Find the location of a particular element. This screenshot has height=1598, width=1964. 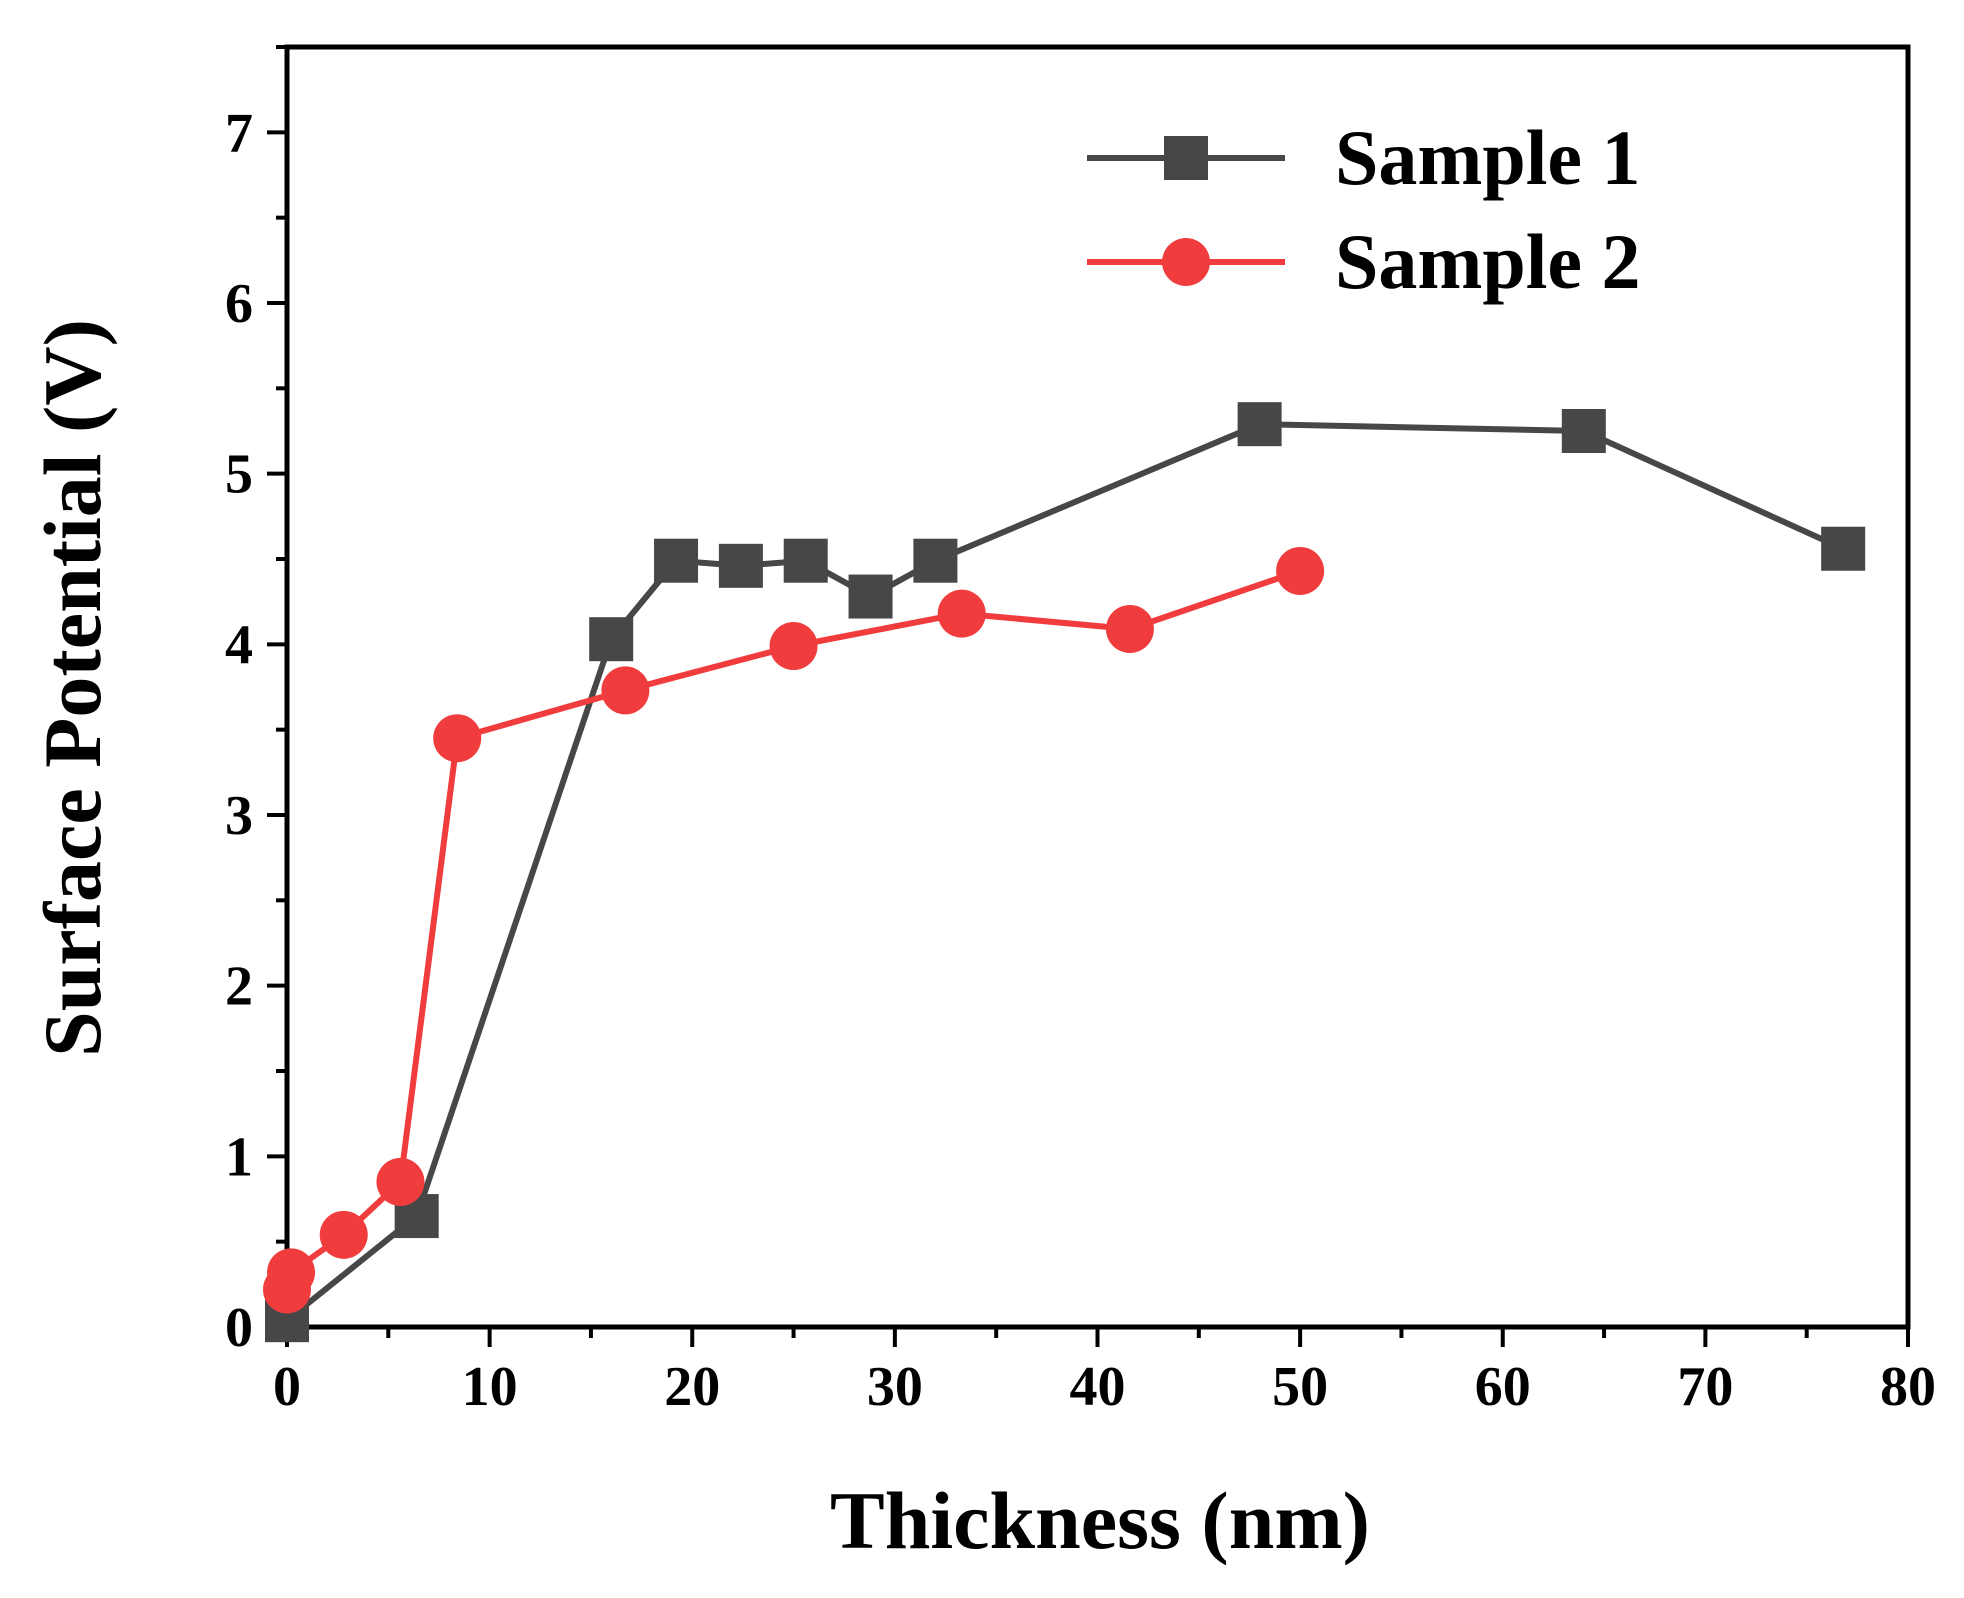

legend: Sample 1 Sample 2 is located at coordinates (1364, 209).